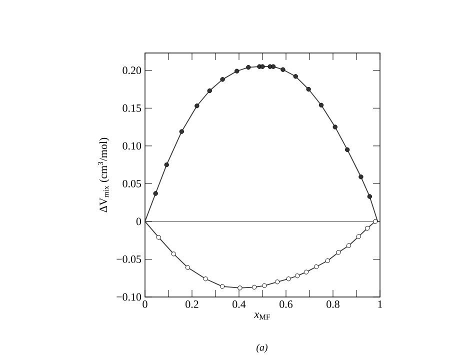  Describe the element at coordinates (129, 297) in the screenshot. I see `y-tick-label: −0.10` at that location.